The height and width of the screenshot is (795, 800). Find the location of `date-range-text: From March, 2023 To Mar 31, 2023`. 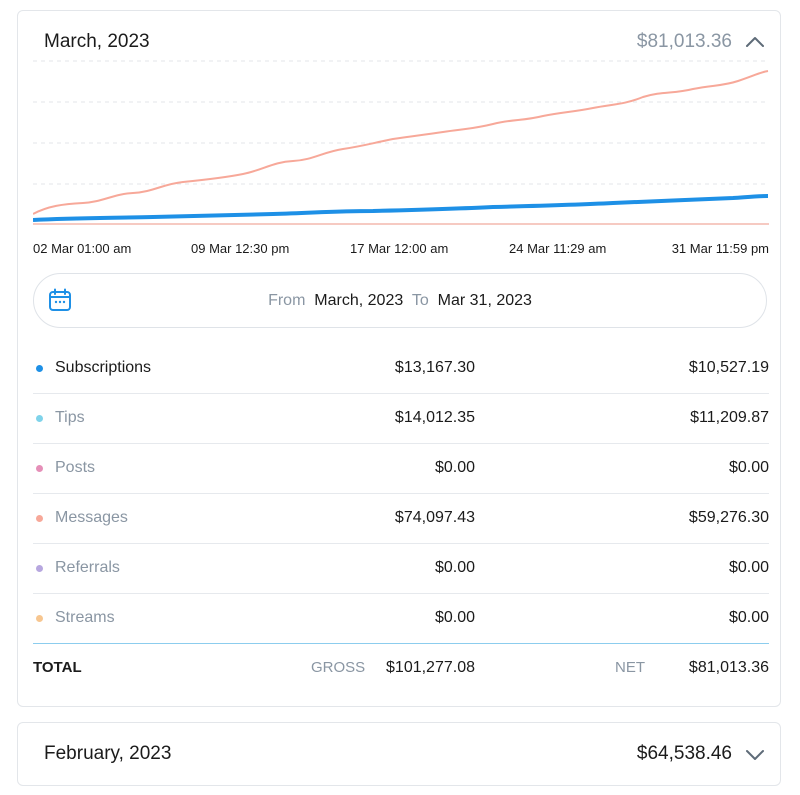

date-range-text: From March, 2023 To Mar 31, 2023 is located at coordinates (400, 301).